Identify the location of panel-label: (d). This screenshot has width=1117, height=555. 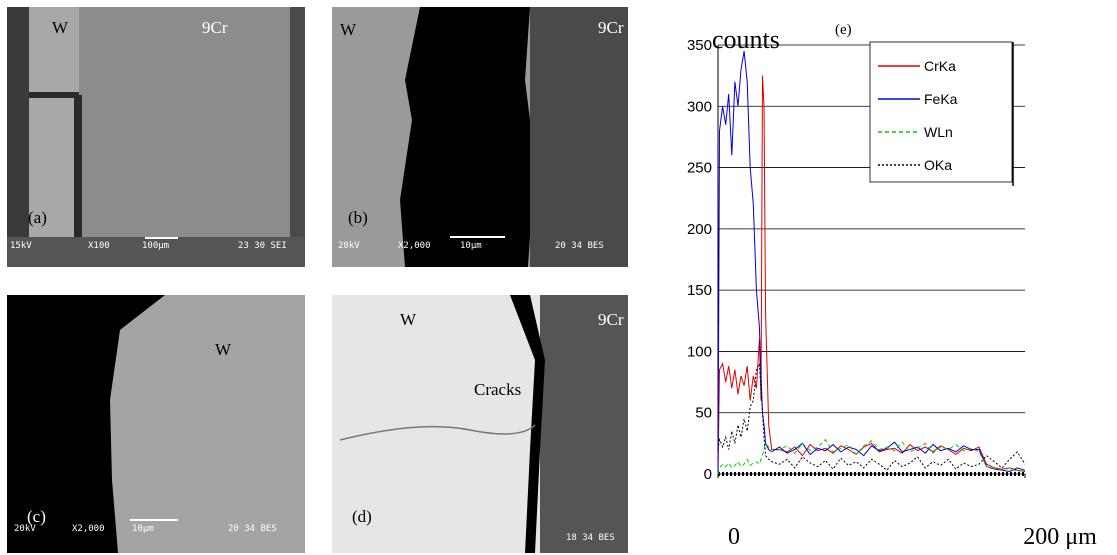
(362, 516).